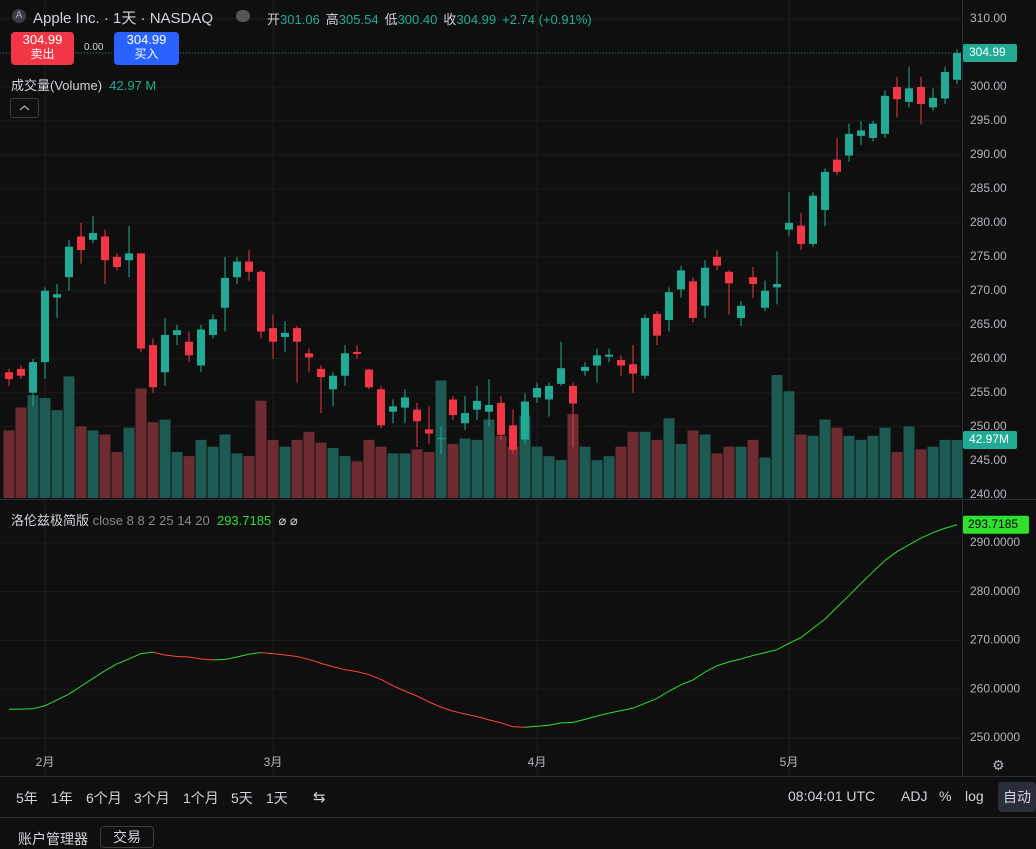  Describe the element at coordinates (24, 108) in the screenshot. I see `collapse-button` at that location.